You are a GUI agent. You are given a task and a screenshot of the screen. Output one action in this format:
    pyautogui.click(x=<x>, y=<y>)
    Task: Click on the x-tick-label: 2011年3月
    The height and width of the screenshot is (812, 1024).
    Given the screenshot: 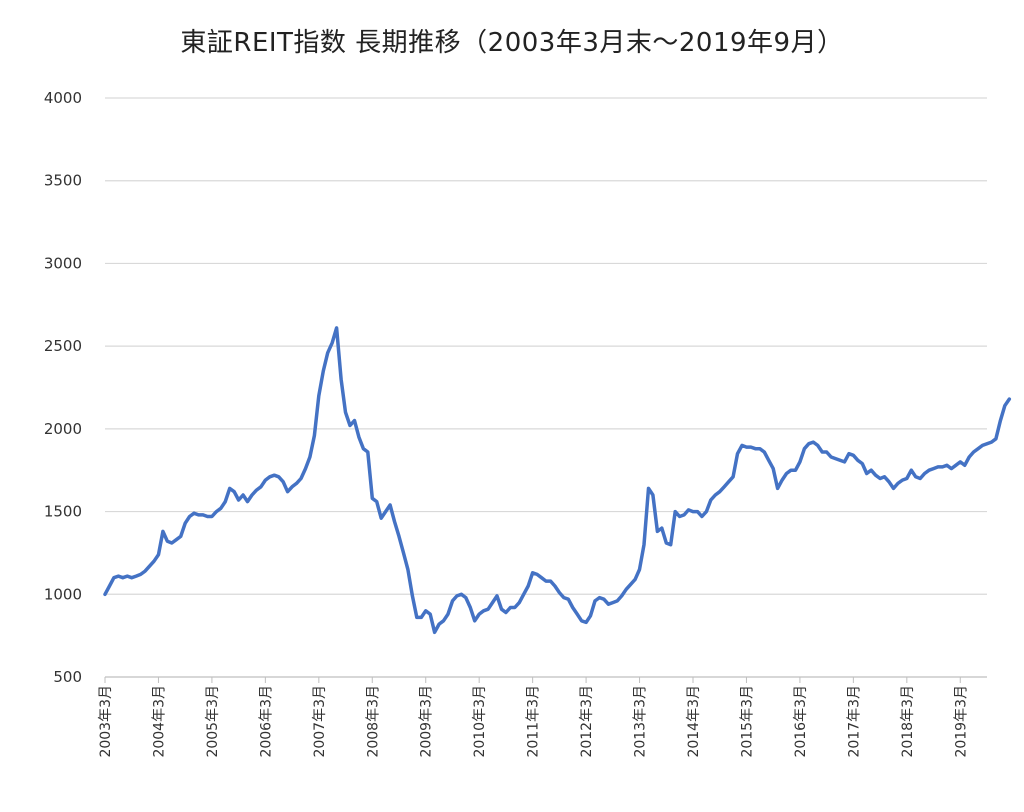 What is the action you would take?
    pyautogui.click(x=534, y=721)
    